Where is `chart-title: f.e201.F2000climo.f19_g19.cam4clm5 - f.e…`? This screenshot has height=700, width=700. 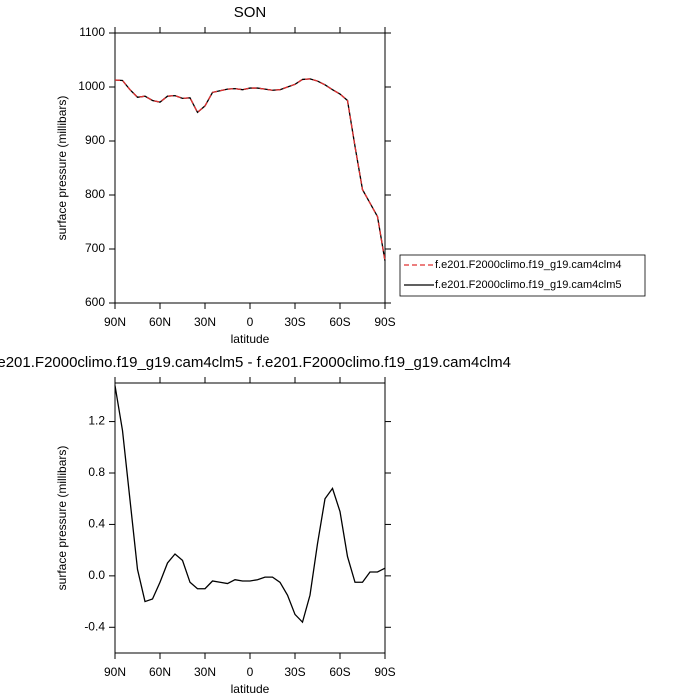
chart-title: f.e201.F2000climo.f19_g19.cam4clm5 - f.e… is located at coordinates (255, 362).